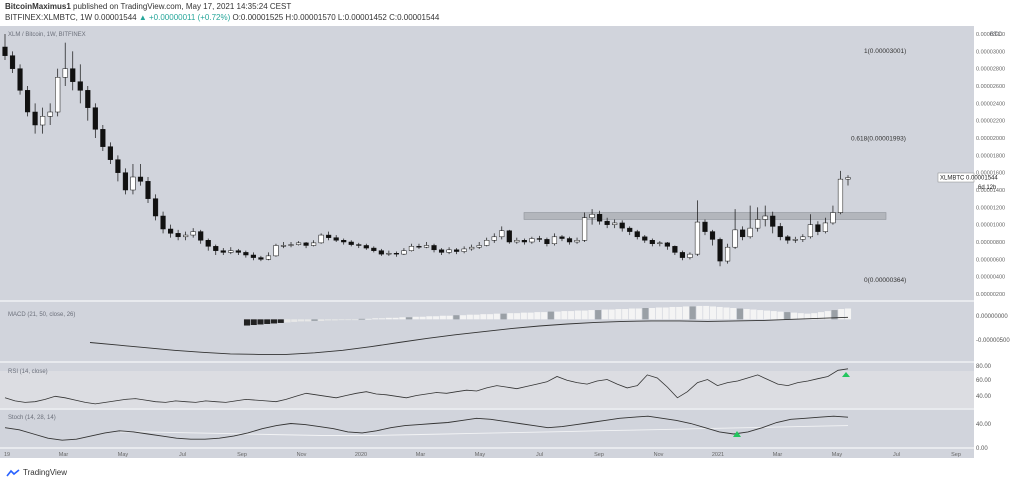 The width and height of the screenshot is (1024, 486). I want to click on price-unit-label: BTC, so click(996, 35).